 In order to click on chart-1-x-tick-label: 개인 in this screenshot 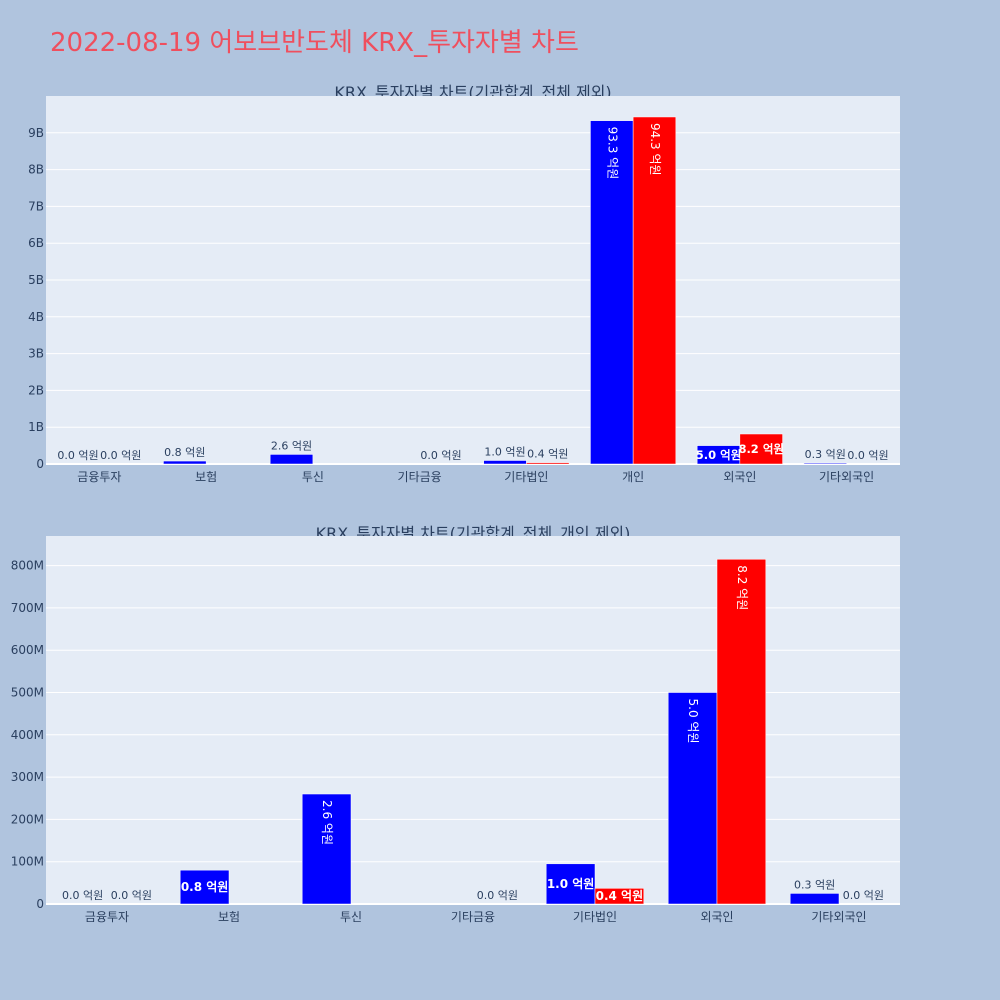, I will do `click(633, 477)`.